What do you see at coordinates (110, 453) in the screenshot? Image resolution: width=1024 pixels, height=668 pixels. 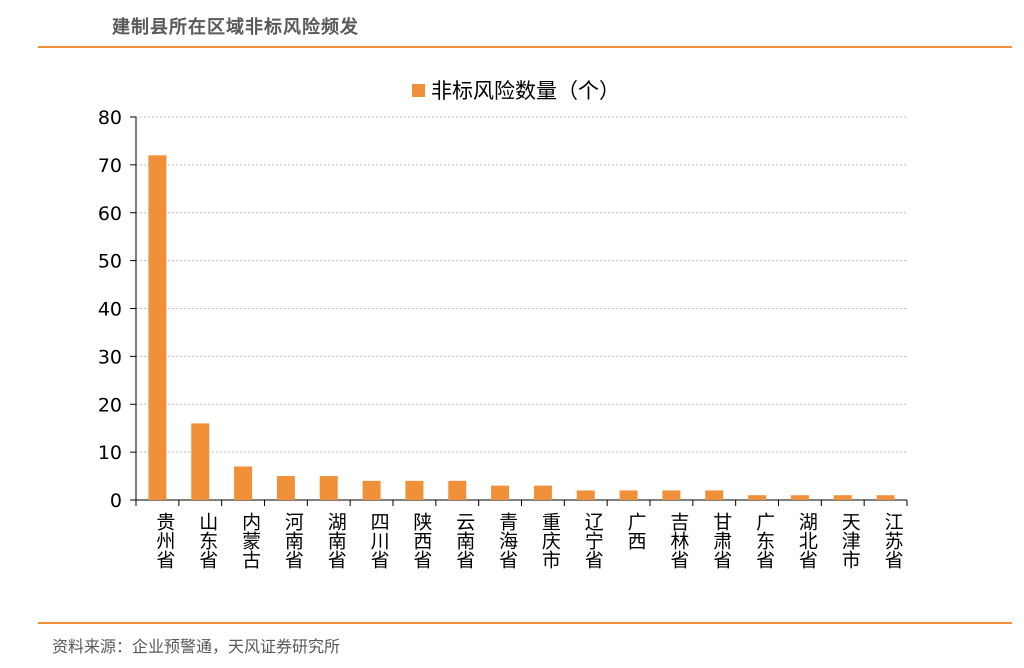 I see `y-tick-label: 10` at bounding box center [110, 453].